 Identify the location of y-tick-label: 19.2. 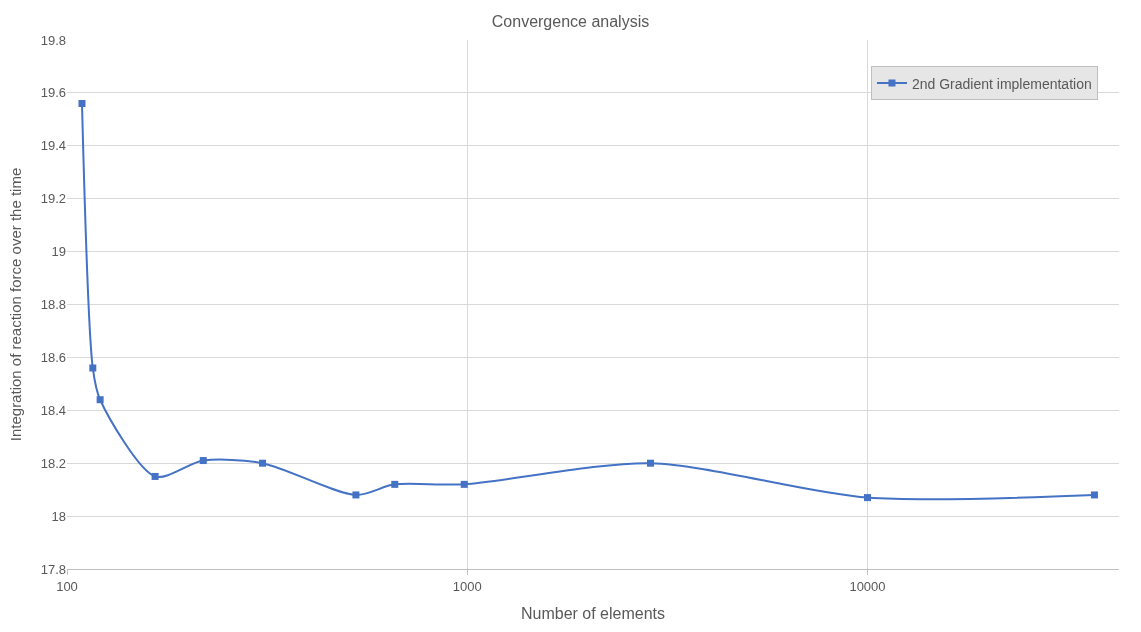
(53, 199).